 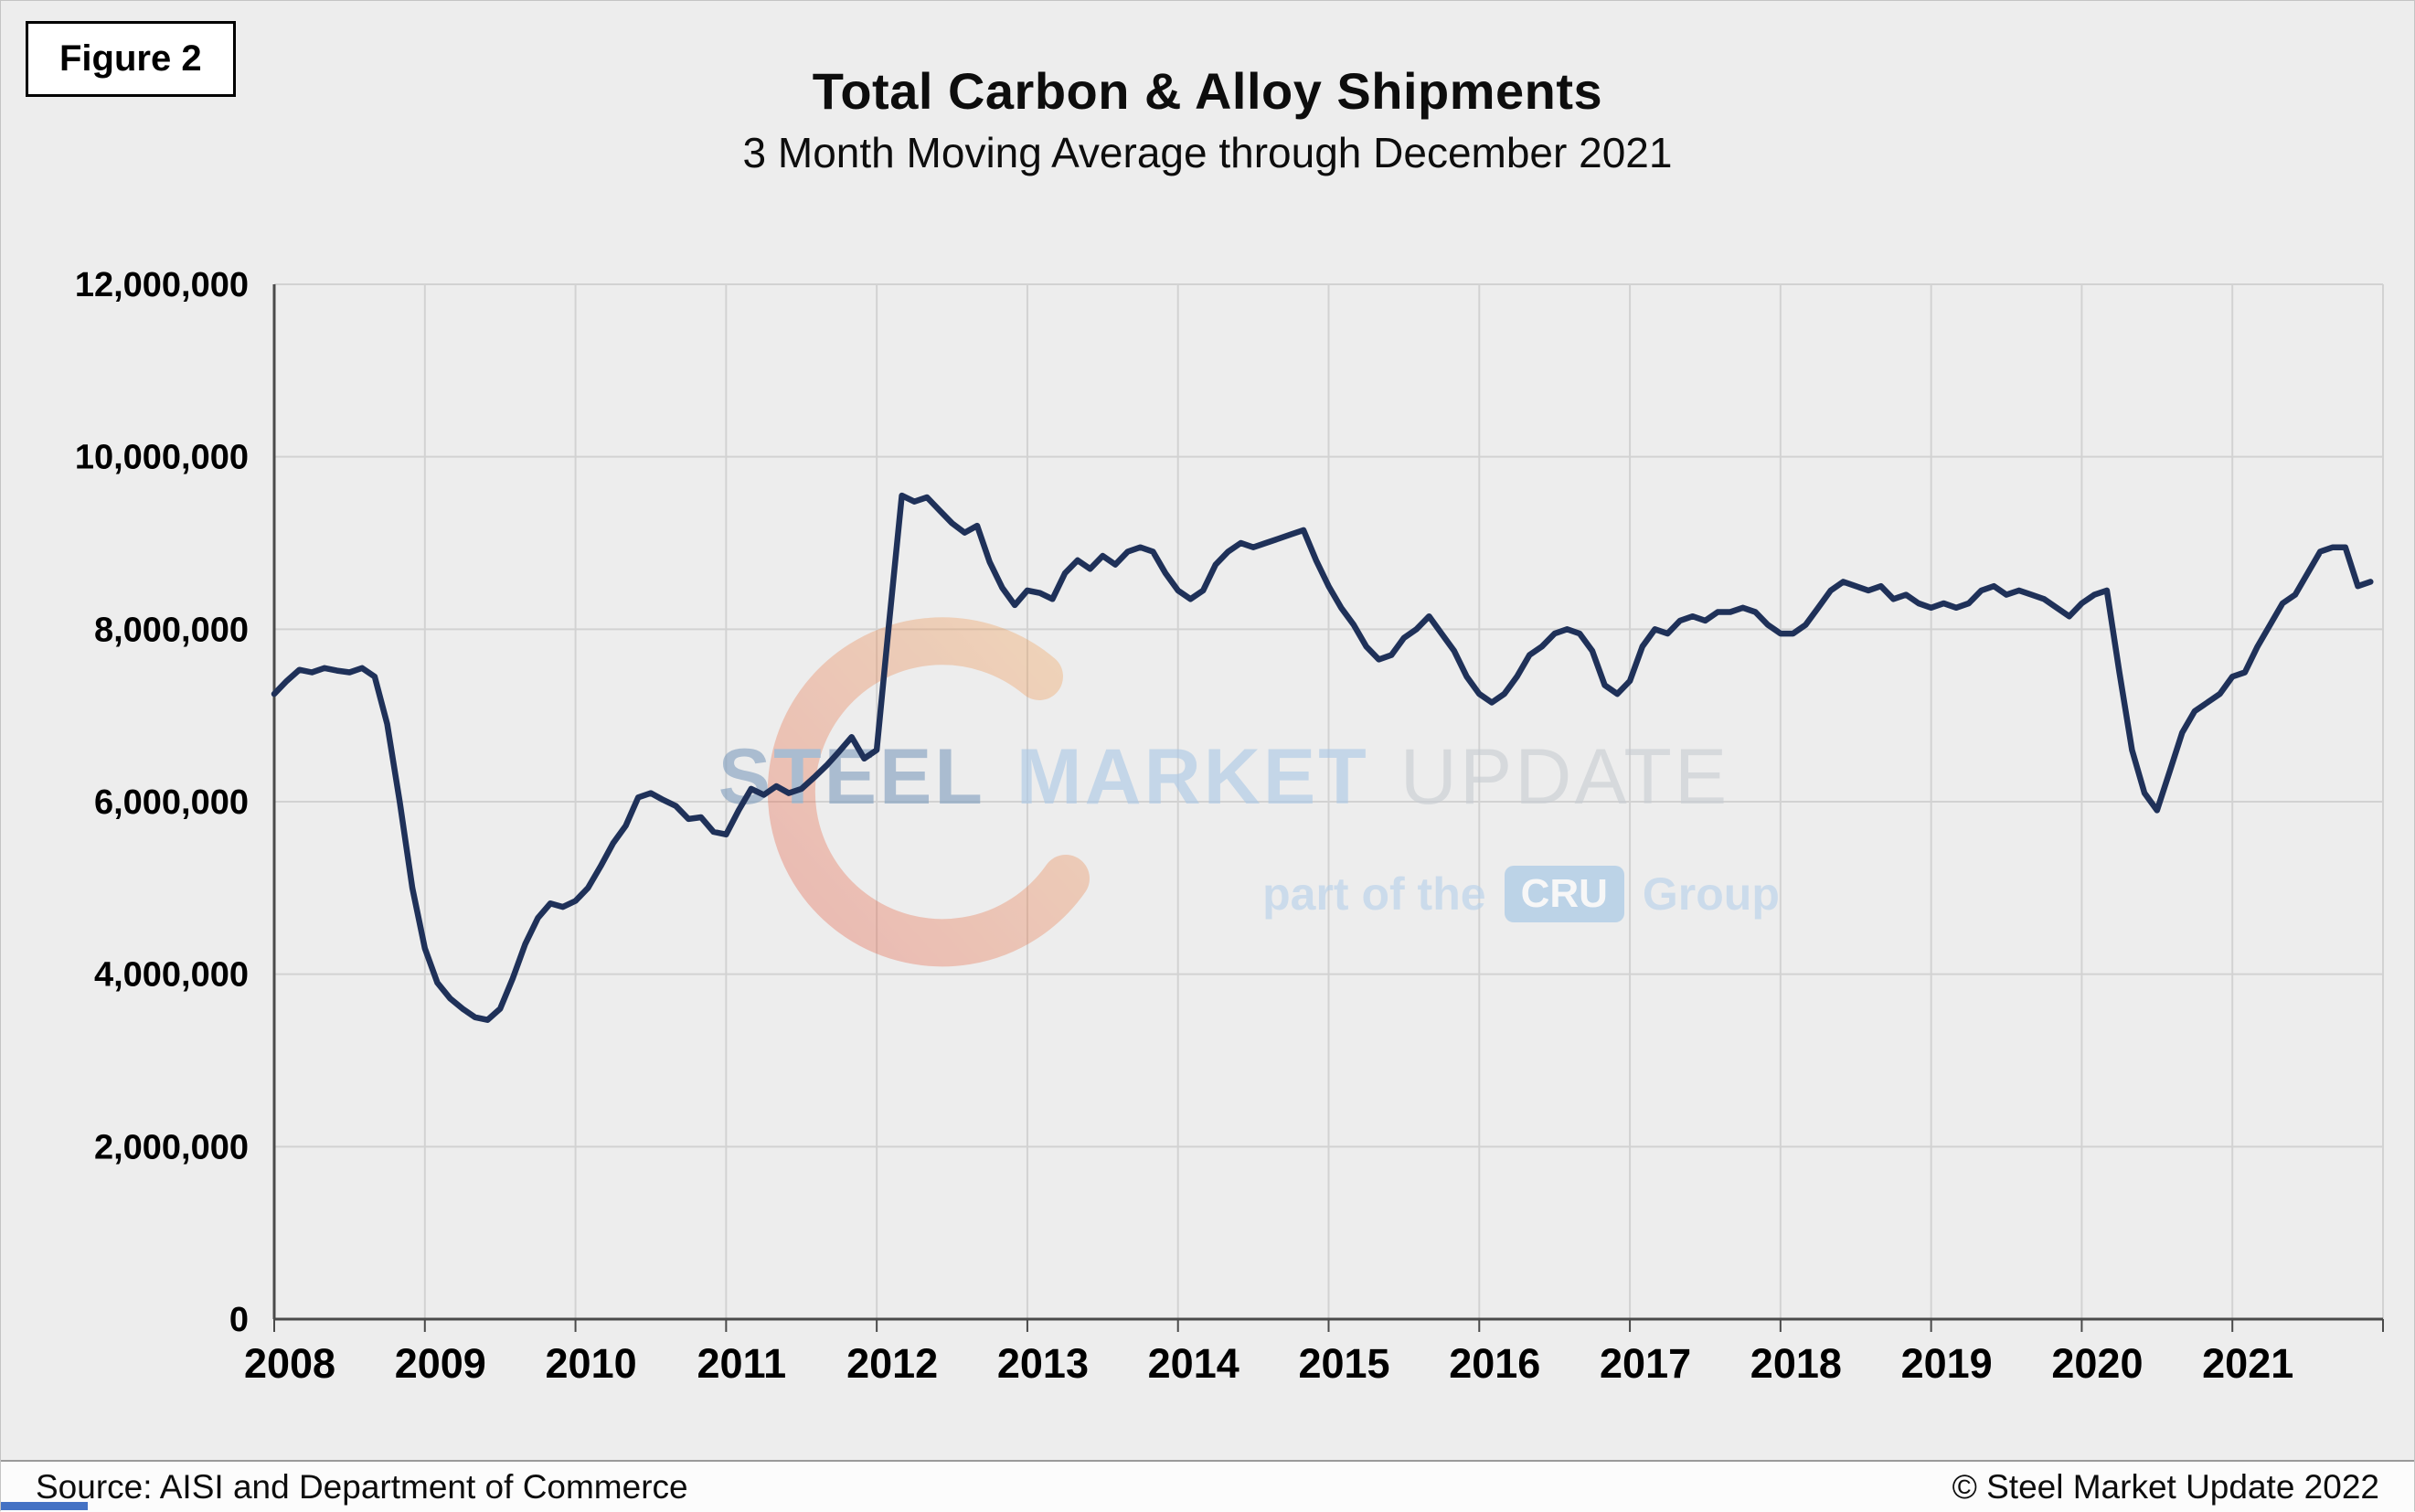 I want to click on watermark-word-market: MARKET, so click(x=1193, y=777).